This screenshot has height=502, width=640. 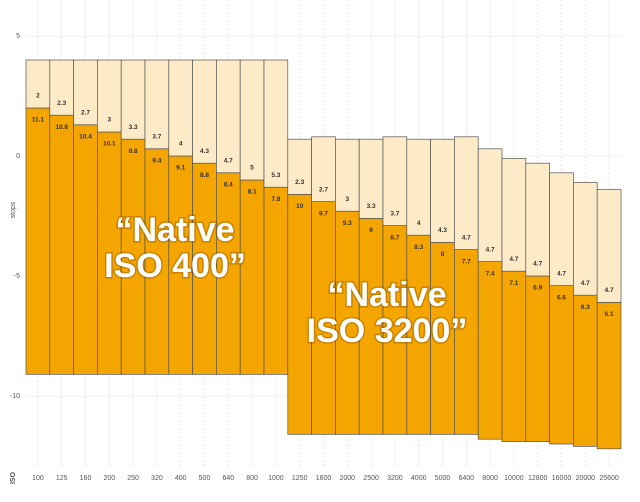 I want to click on y-axis-label: stops, so click(x=13, y=209).